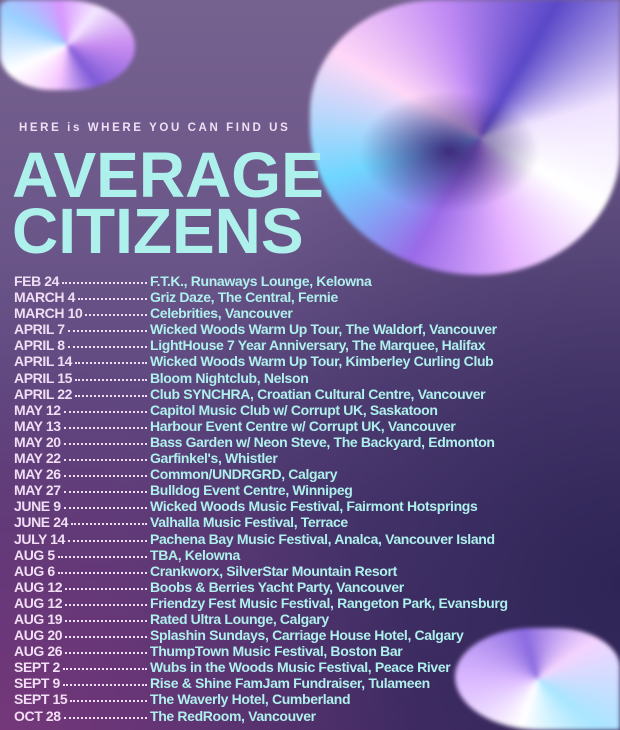  I want to click on date-label: AUG 6, so click(34, 570).